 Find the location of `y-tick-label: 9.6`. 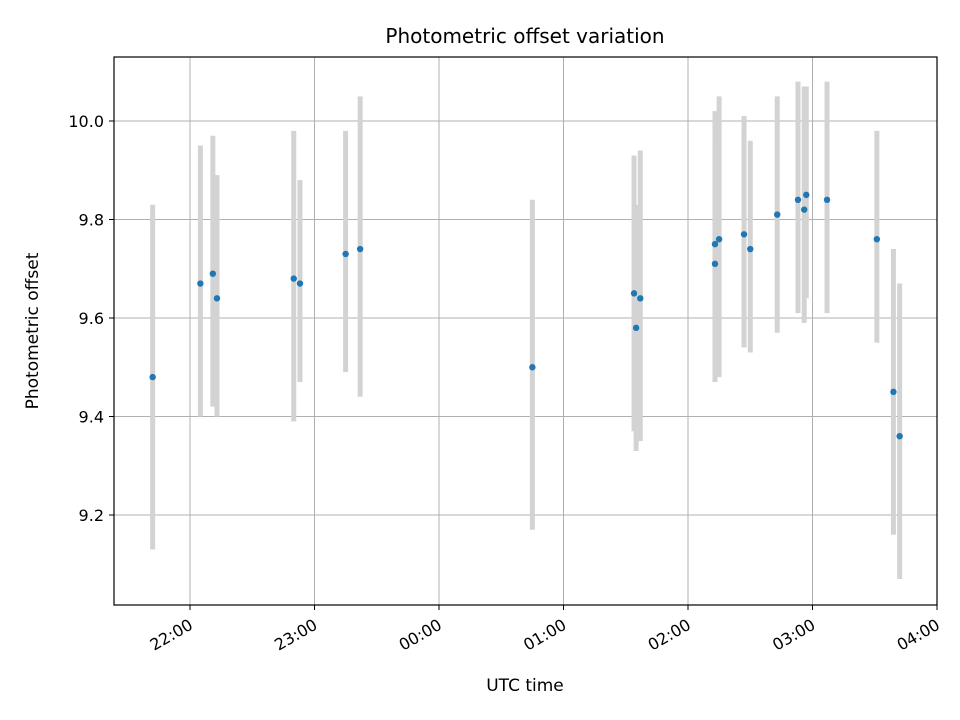

y-tick-label: 9.6 is located at coordinates (91, 318).